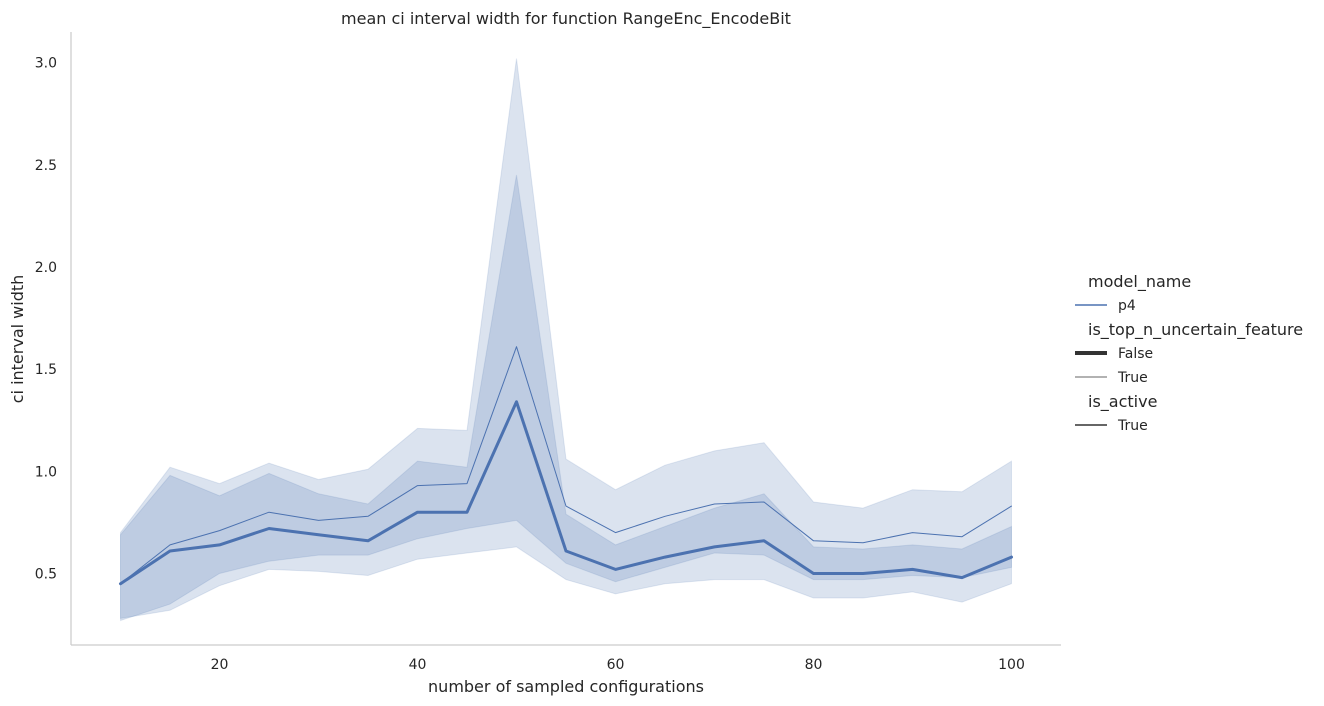 This screenshot has width=1324, height=706. Describe the element at coordinates (1127, 306) in the screenshot. I see `legend-entry-label: p4` at that location.